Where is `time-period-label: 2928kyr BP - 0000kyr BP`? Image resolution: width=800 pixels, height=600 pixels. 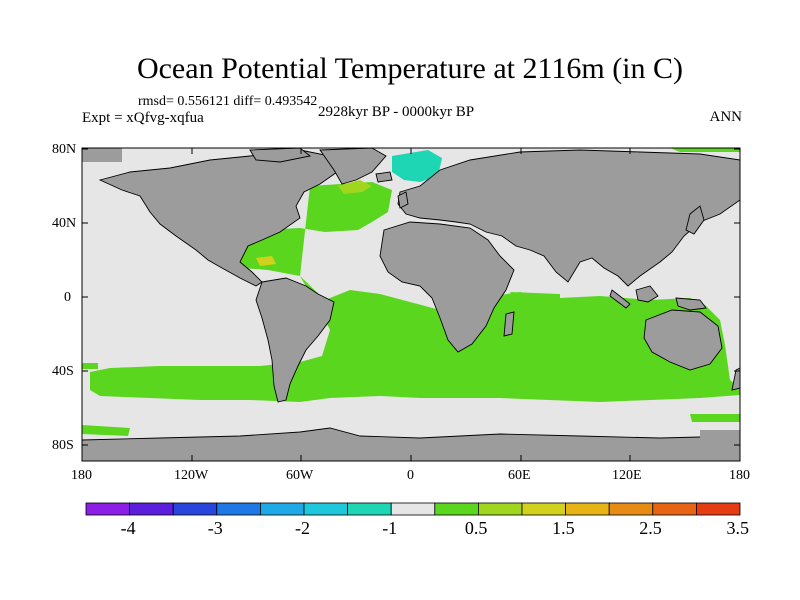
time-period-label: 2928kyr BP - 0000kyr BP is located at coordinates (396, 112).